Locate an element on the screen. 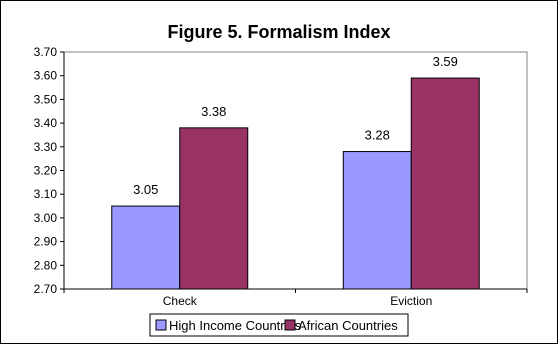  y-tick-label: 2.90 is located at coordinates (46, 242).